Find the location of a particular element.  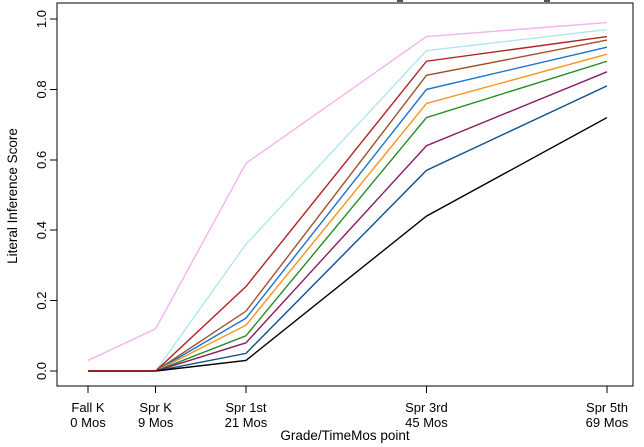

y-axis-title: Literal Inference Score is located at coordinates (12, 196).